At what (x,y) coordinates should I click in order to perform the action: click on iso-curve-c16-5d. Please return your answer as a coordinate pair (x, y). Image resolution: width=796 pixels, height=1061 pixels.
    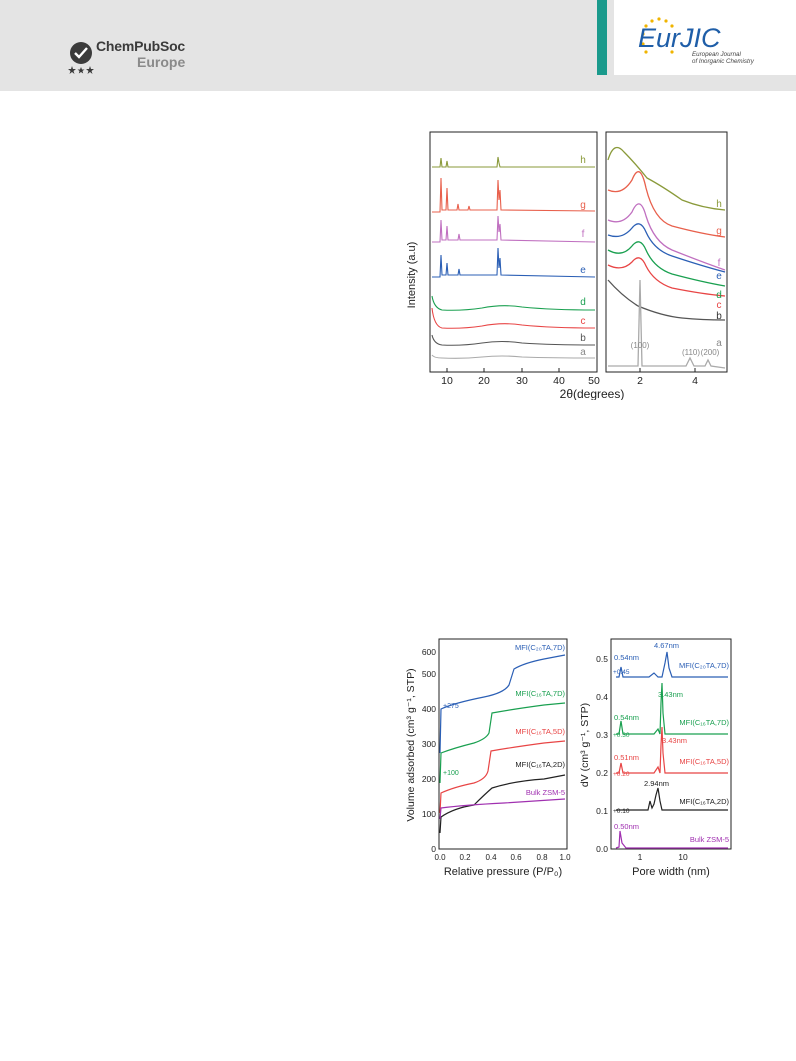
    Looking at the image, I should click on (502, 777).